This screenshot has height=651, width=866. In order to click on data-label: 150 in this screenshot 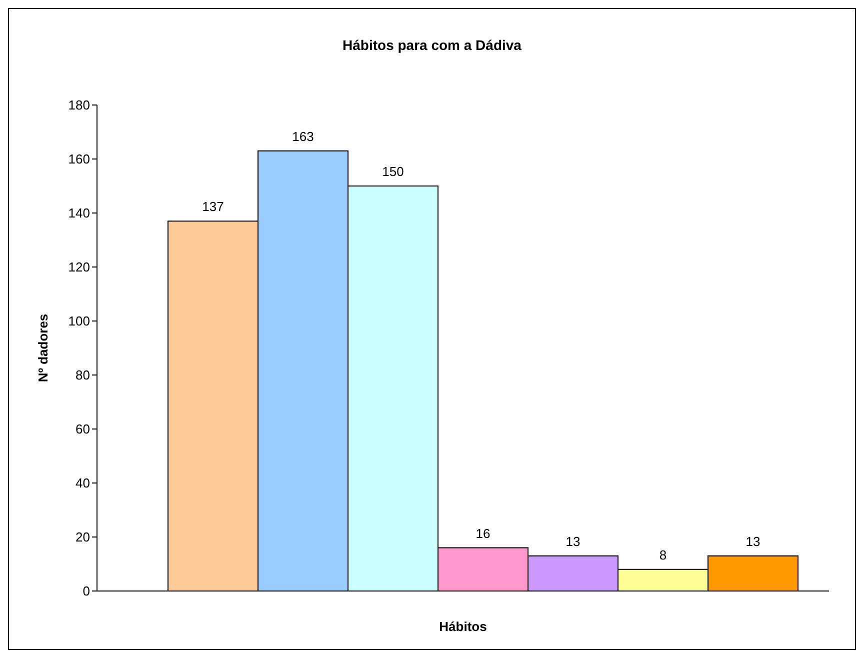, I will do `click(393, 171)`.